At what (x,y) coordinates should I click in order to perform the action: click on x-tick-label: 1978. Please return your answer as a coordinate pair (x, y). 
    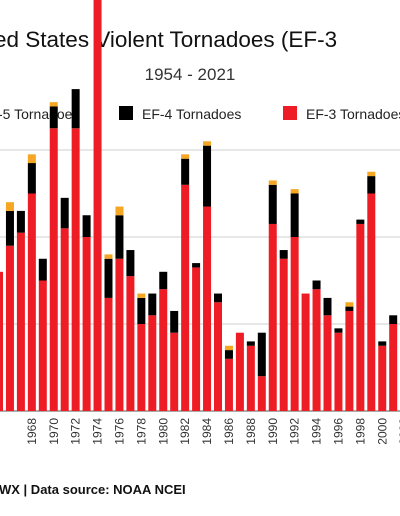
    Looking at the image, I should click on (141, 431).